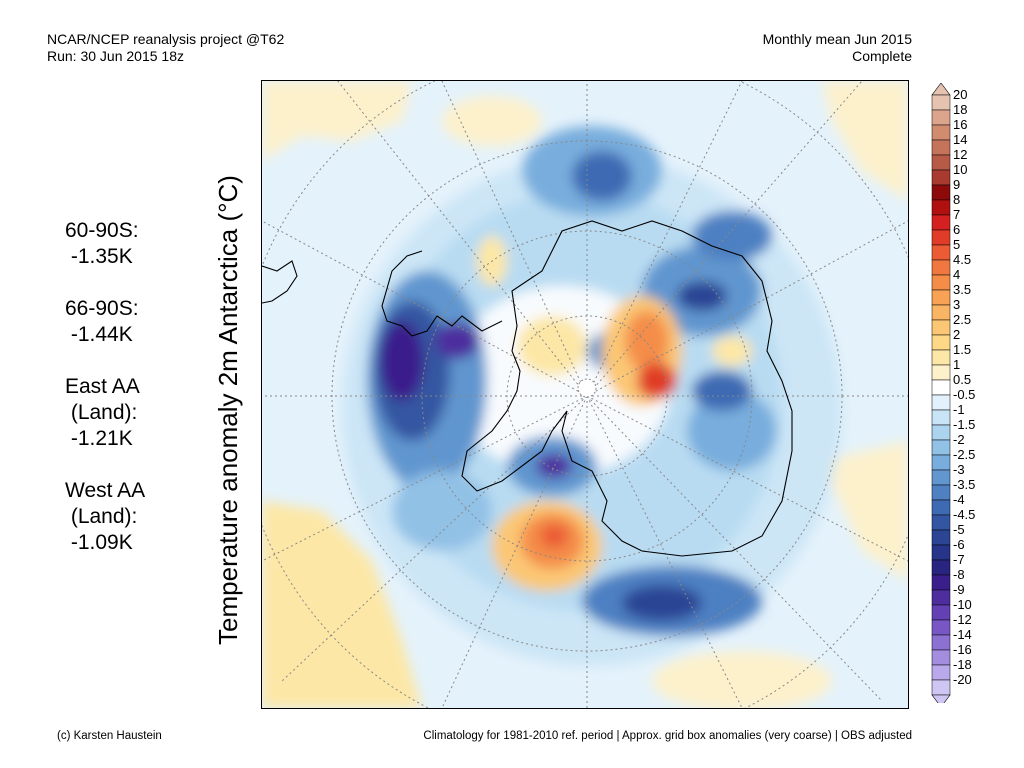 This screenshot has height=768, width=1024. I want to click on stat-block: 60-90S: -1.35K, so click(105, 244).